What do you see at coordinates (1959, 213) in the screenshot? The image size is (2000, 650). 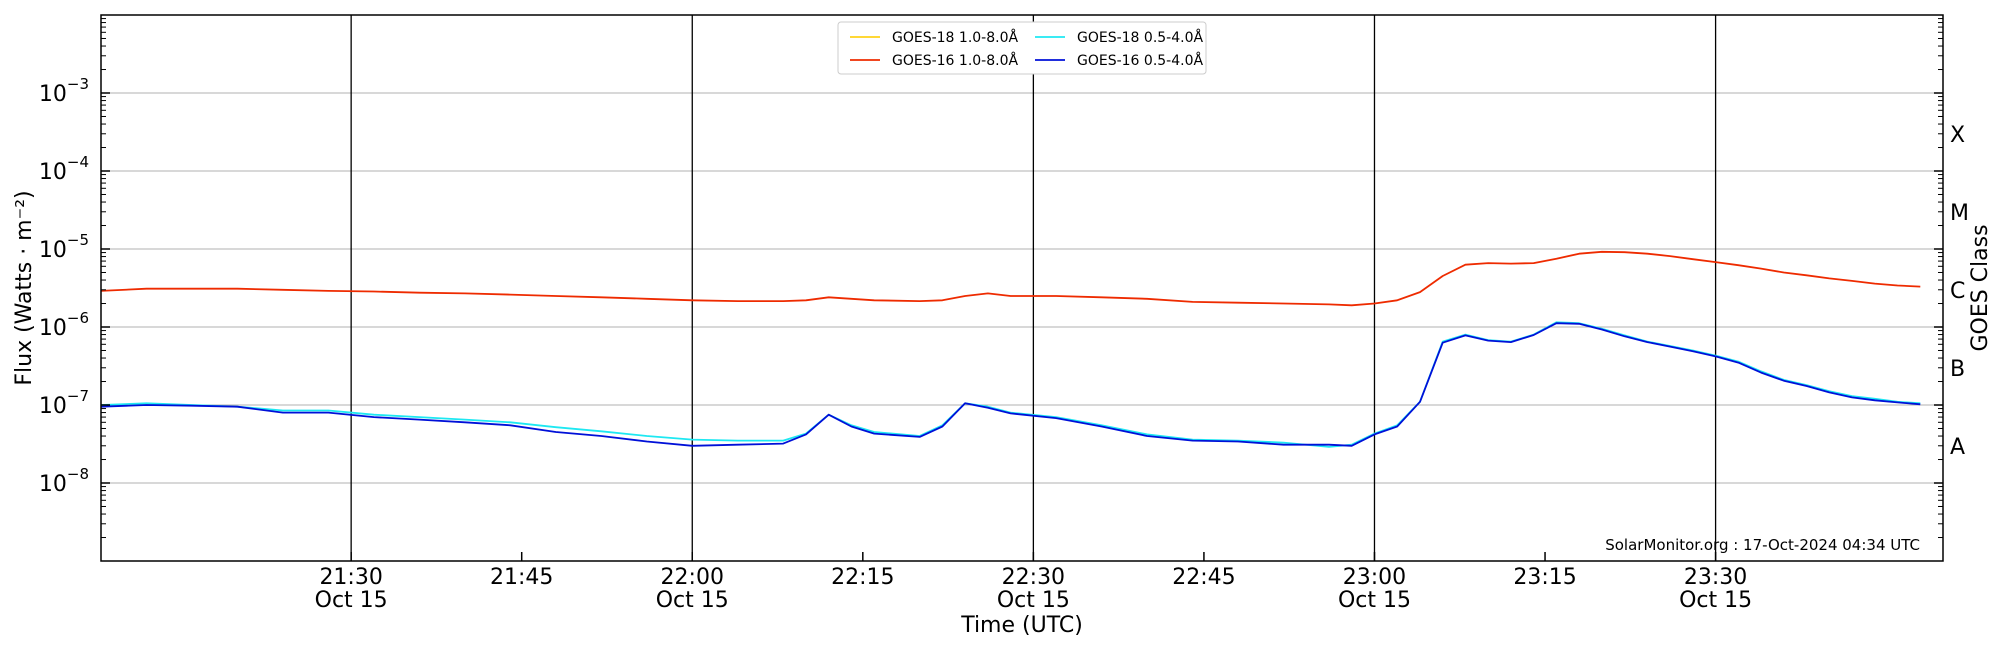 I see `goes-class-label: M` at bounding box center [1959, 213].